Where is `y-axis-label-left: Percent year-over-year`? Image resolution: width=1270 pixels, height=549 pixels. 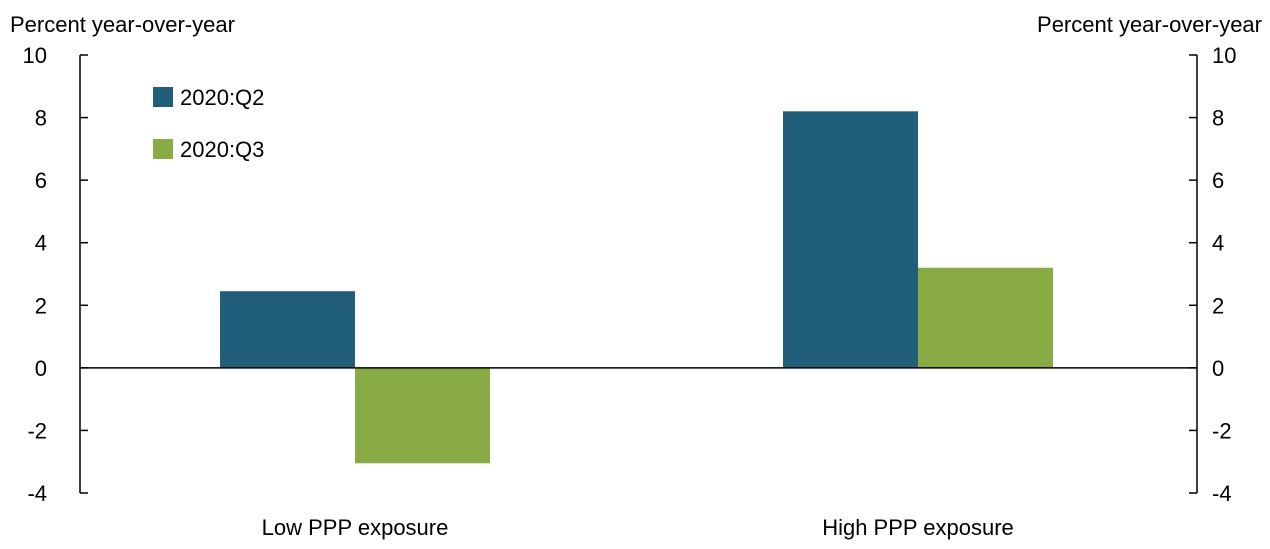
y-axis-label-left: Percent year-over-year is located at coordinates (122, 24).